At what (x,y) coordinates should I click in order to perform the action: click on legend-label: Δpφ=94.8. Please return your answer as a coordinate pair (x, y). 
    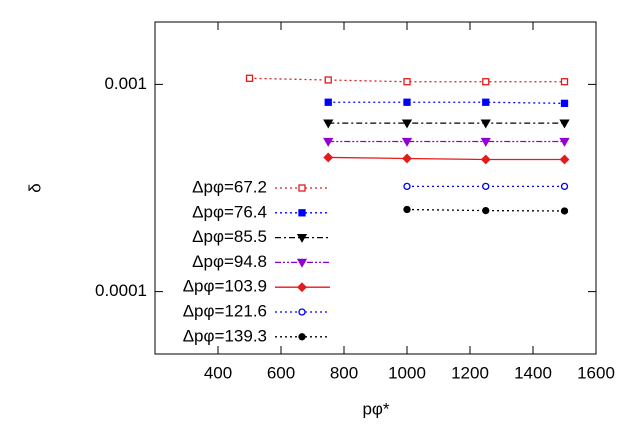
    Looking at the image, I should click on (229, 261).